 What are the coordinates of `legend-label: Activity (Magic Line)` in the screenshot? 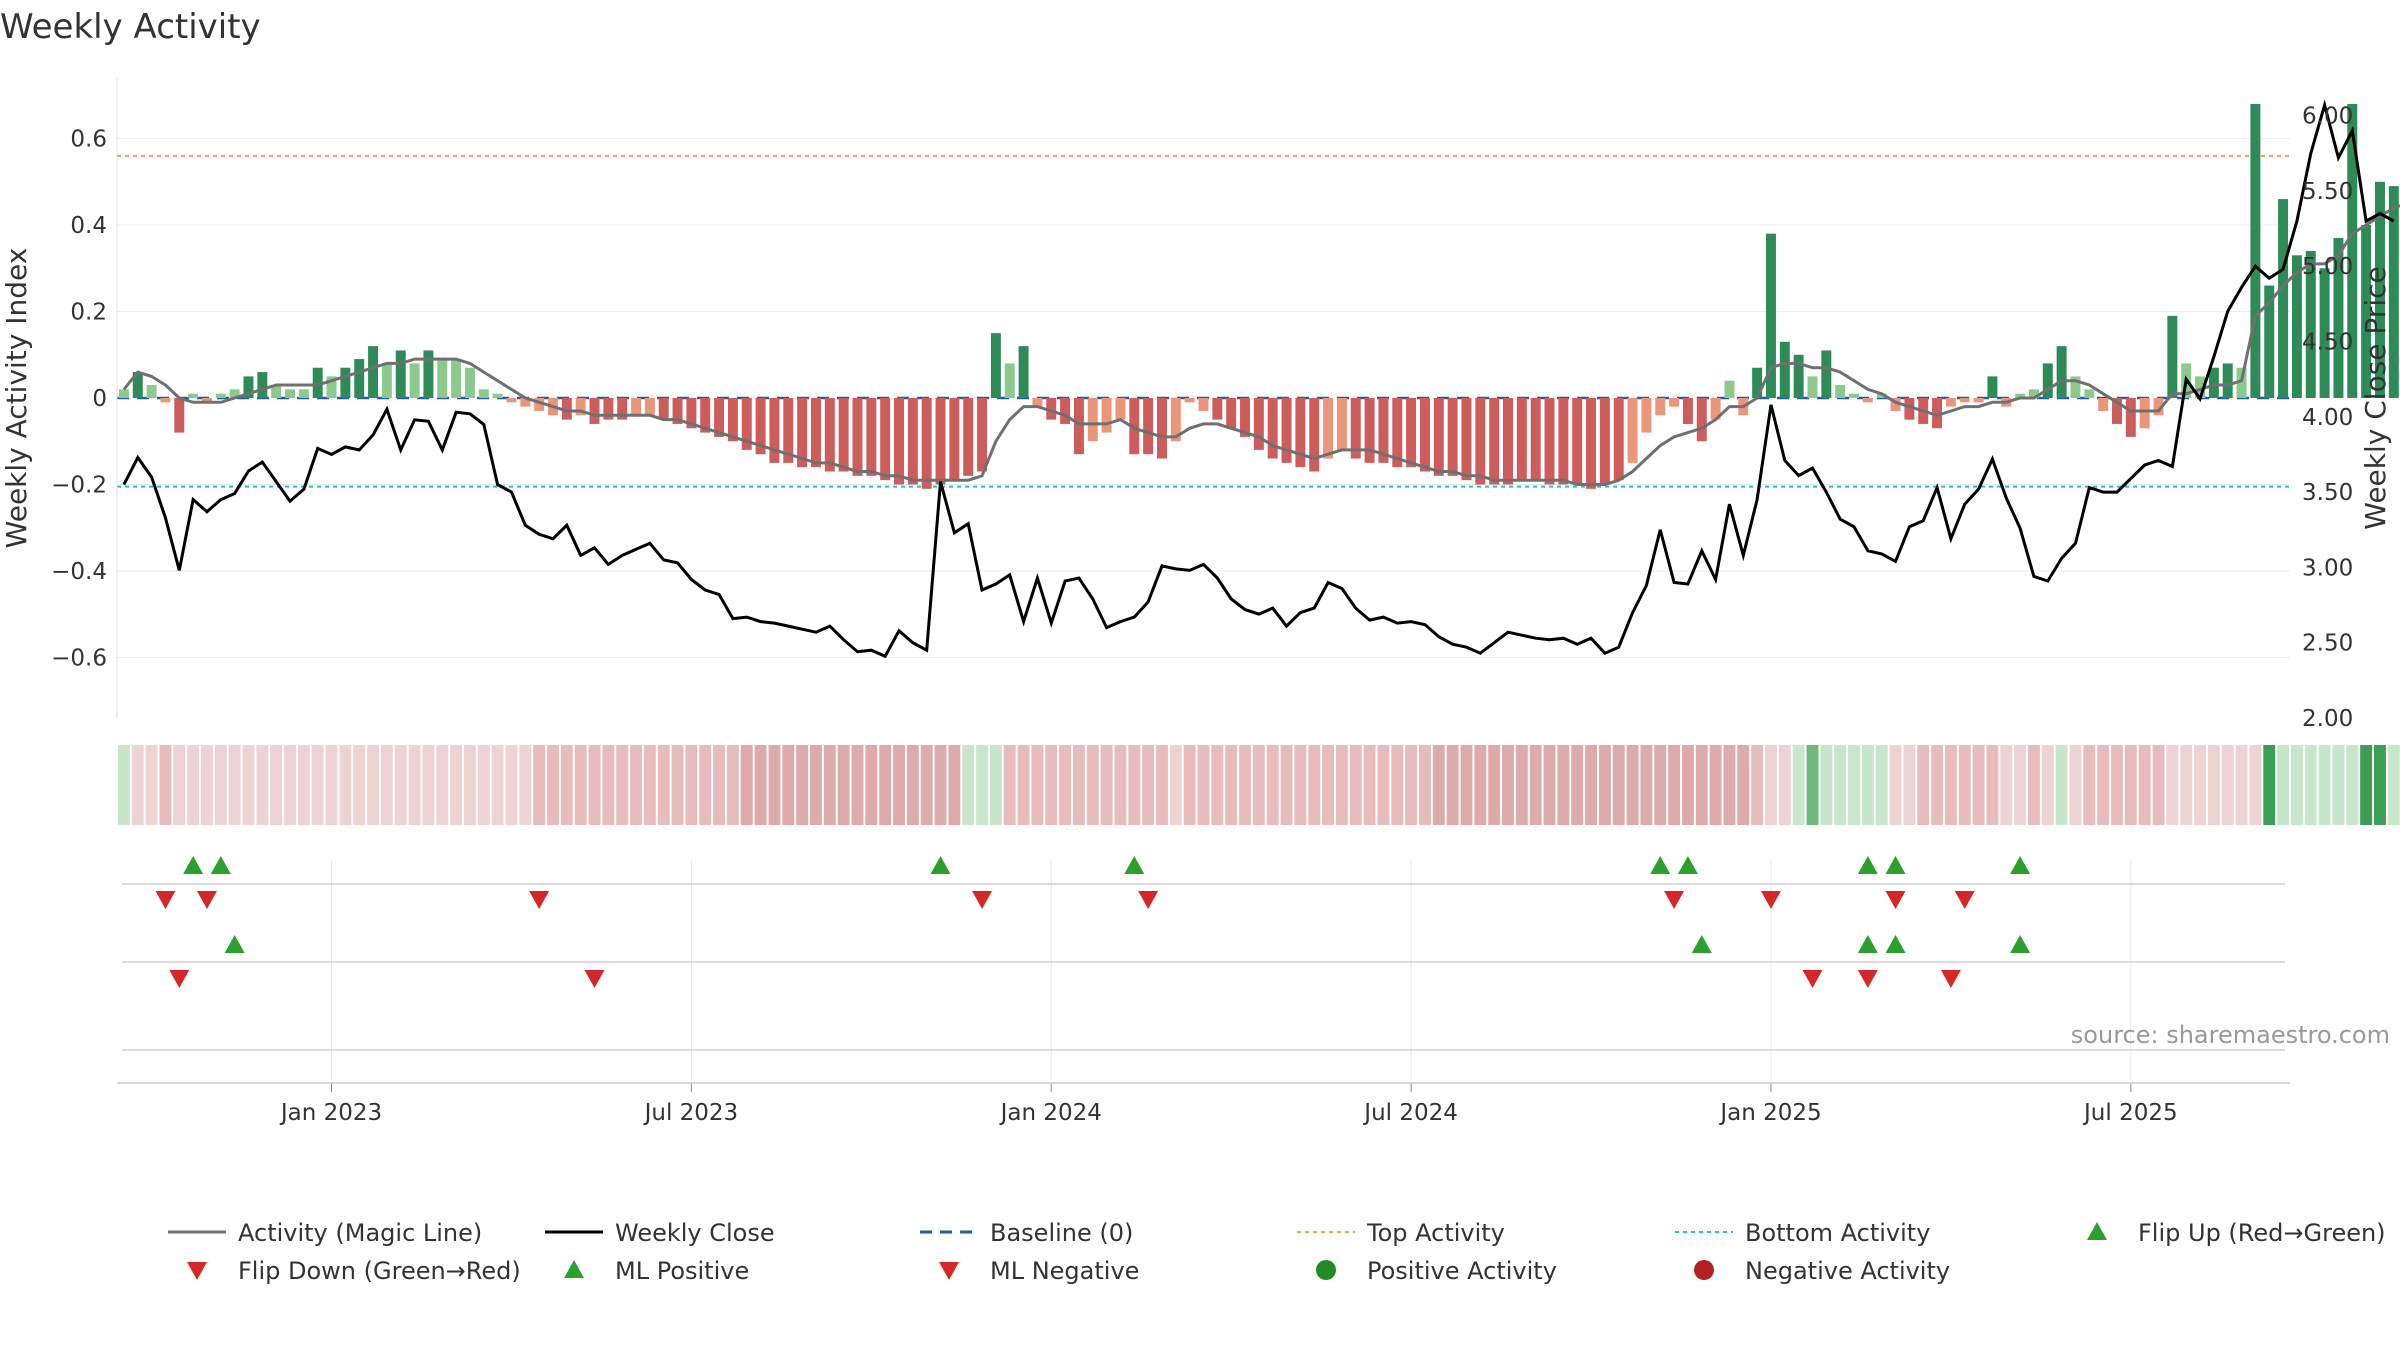 It's located at (360, 1233).